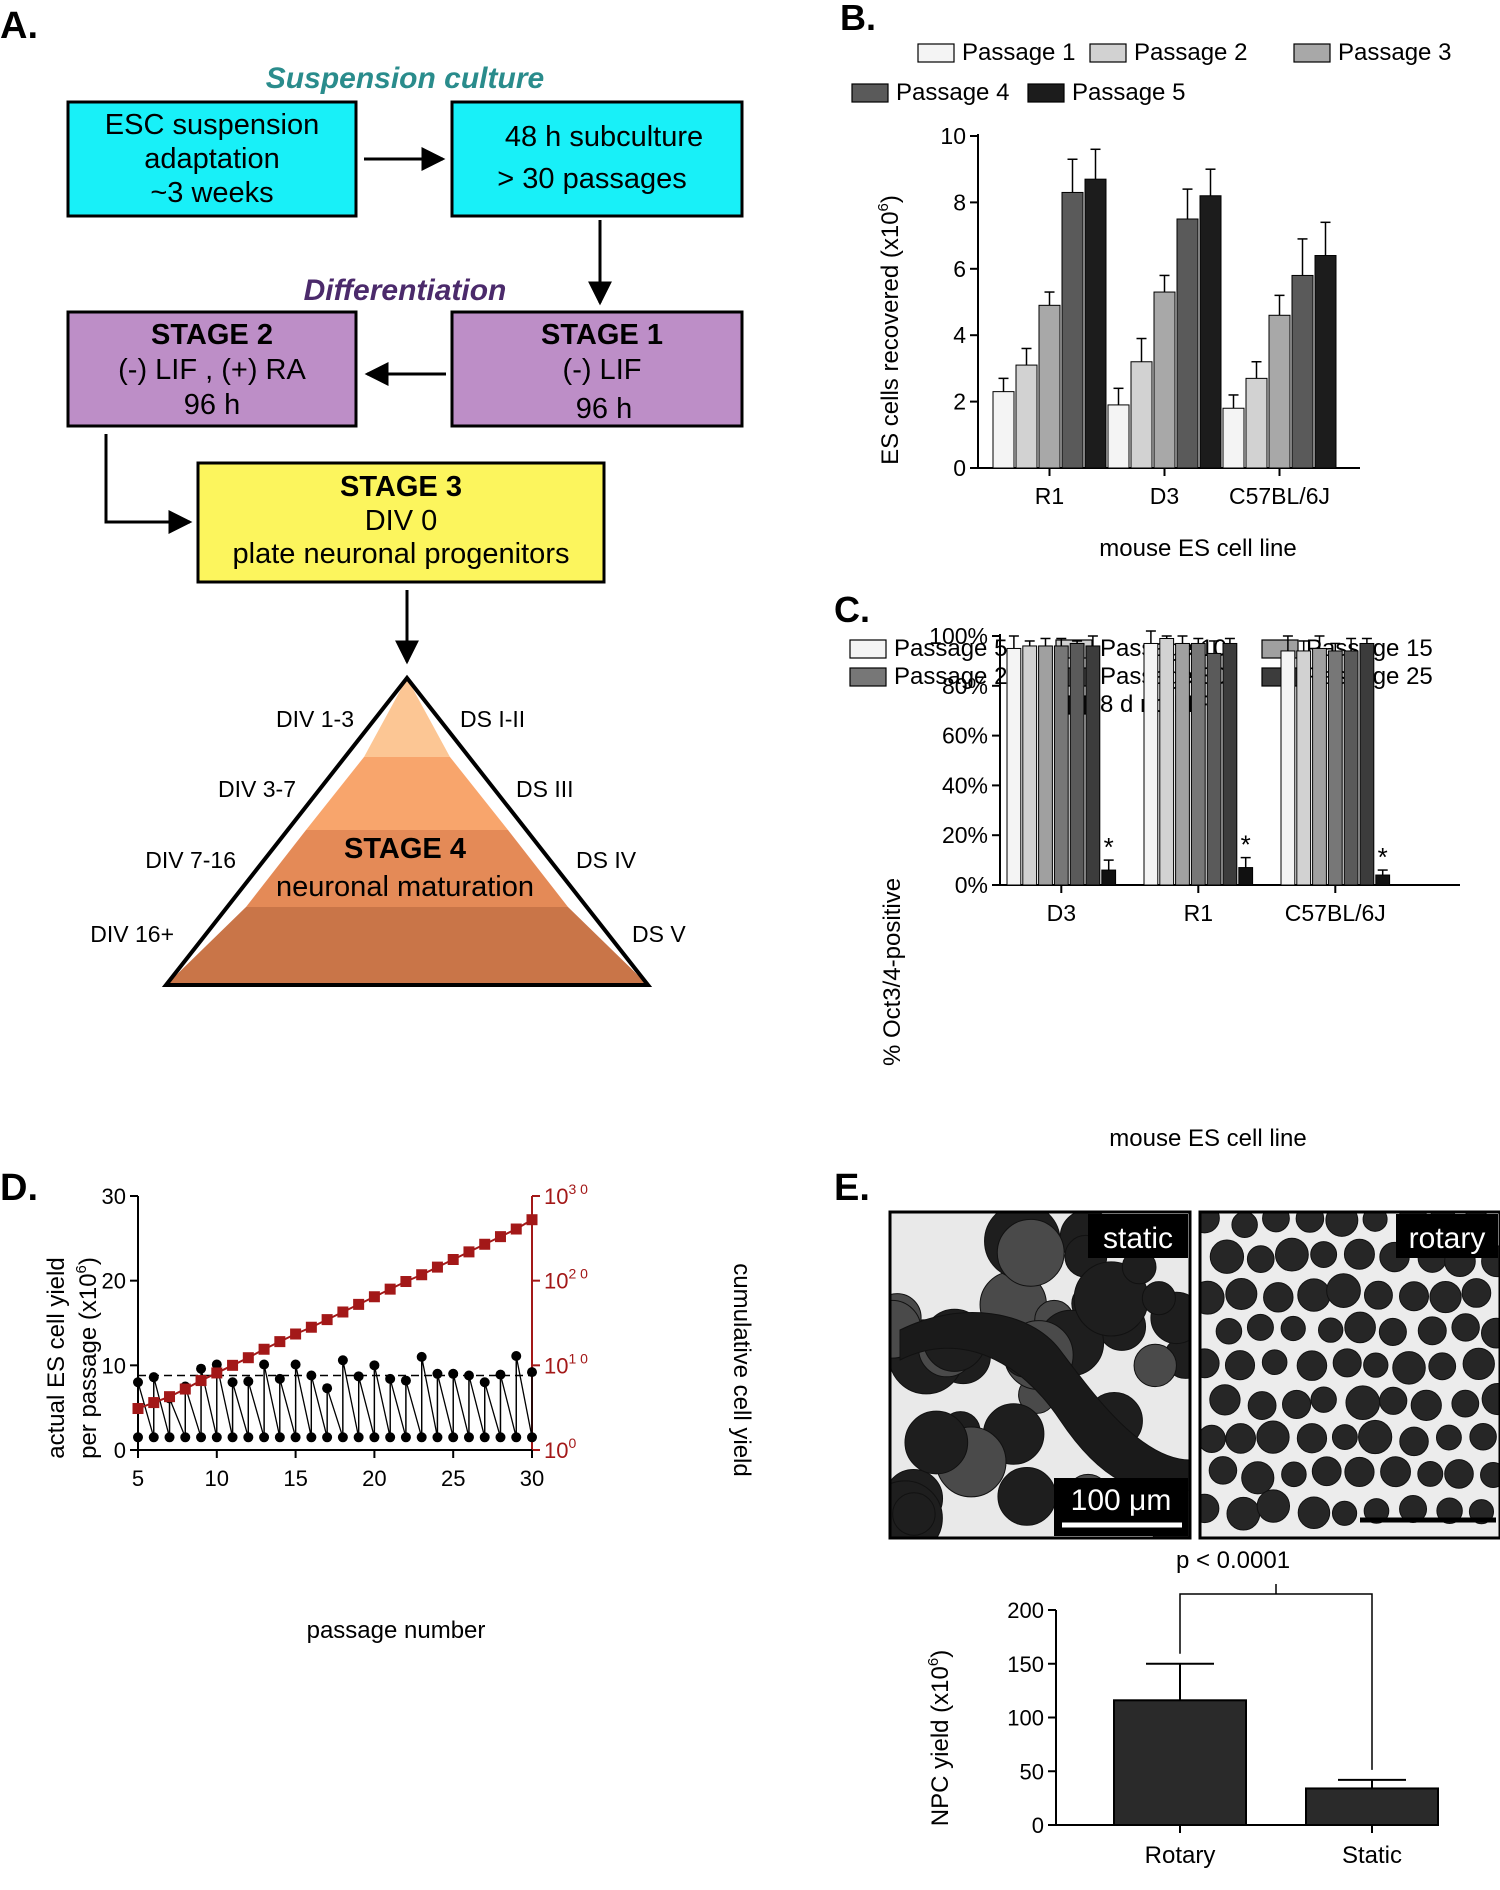 The height and width of the screenshot is (1890, 1500). I want to click on x-tick-label: R1, so click(1198, 913).